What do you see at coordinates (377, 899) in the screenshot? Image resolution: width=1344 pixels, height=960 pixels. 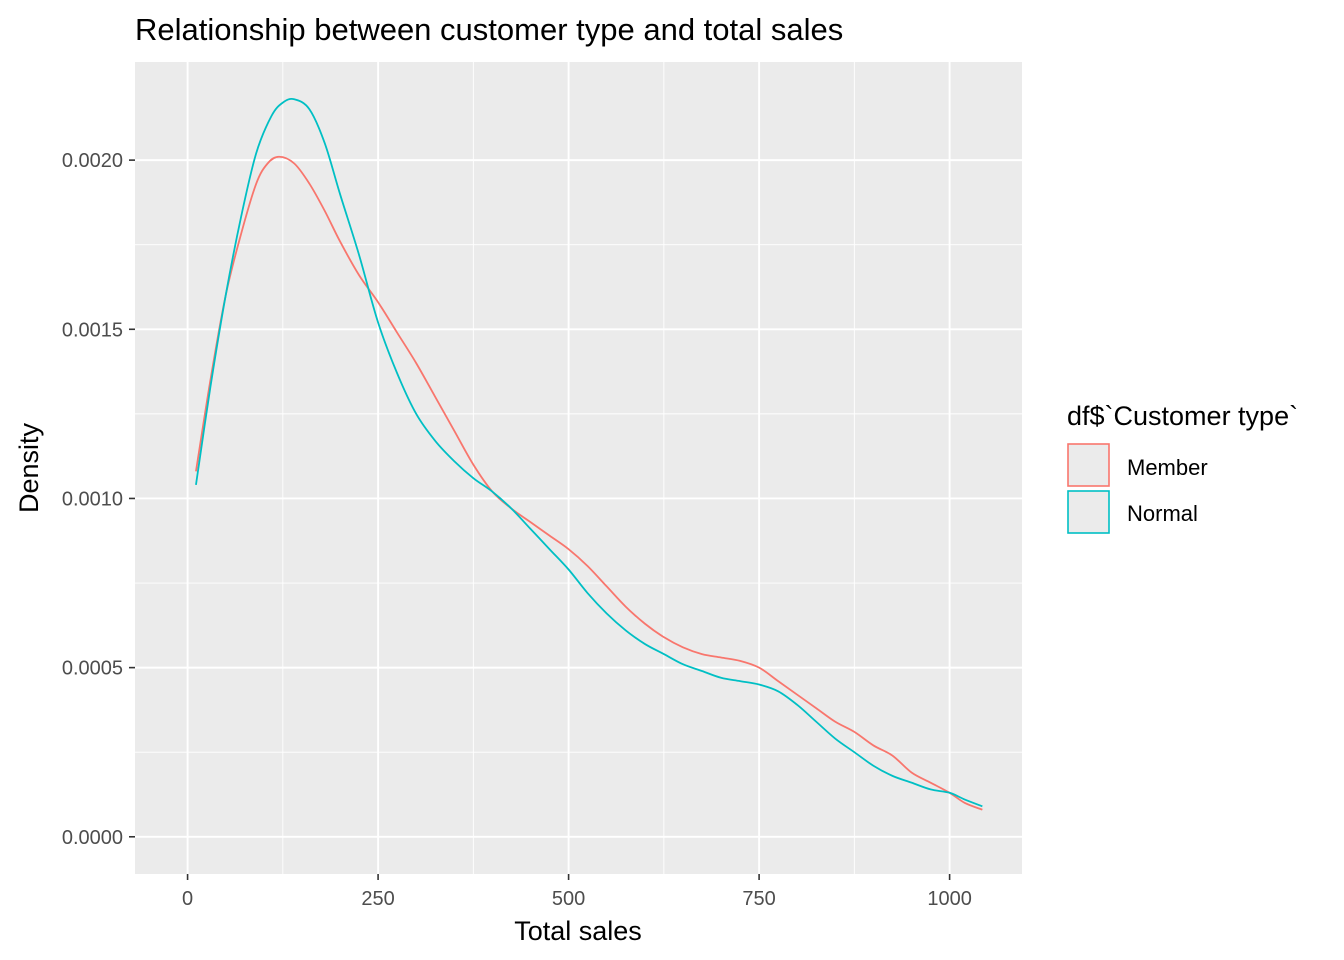 I see `x-tick-label: 250` at bounding box center [377, 899].